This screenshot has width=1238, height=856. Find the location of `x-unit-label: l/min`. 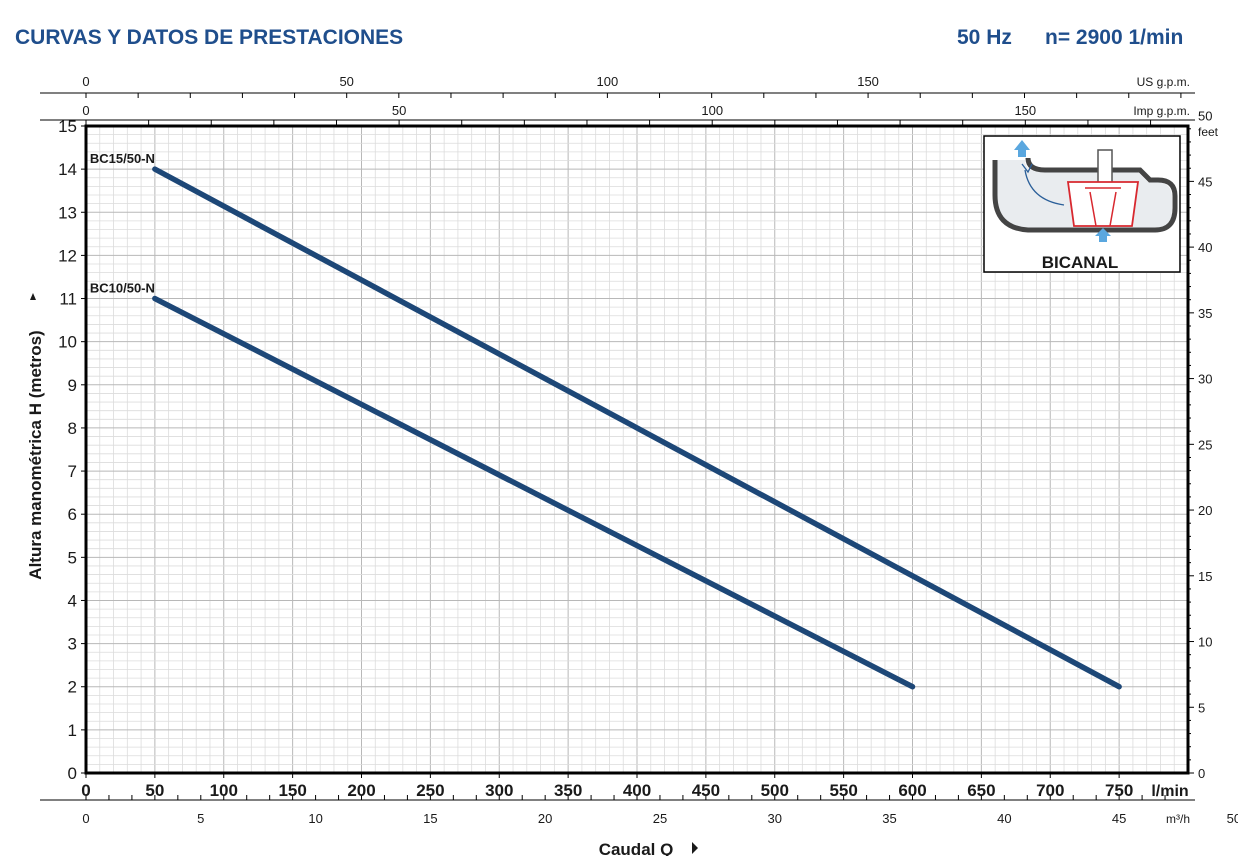

x-unit-label: l/min is located at coordinates (1169, 791).